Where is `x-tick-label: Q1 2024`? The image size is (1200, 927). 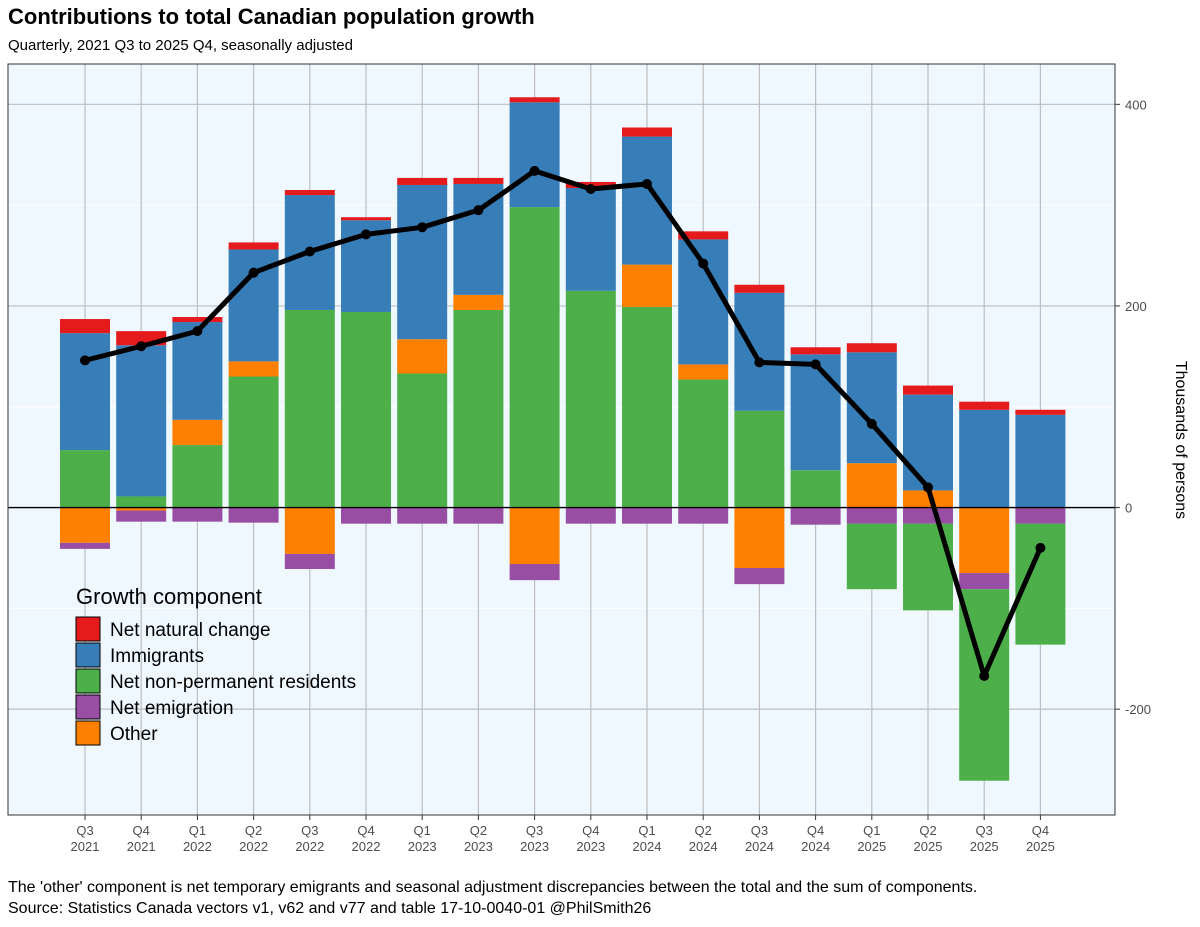 x-tick-label: Q1 2024 is located at coordinates (647, 838).